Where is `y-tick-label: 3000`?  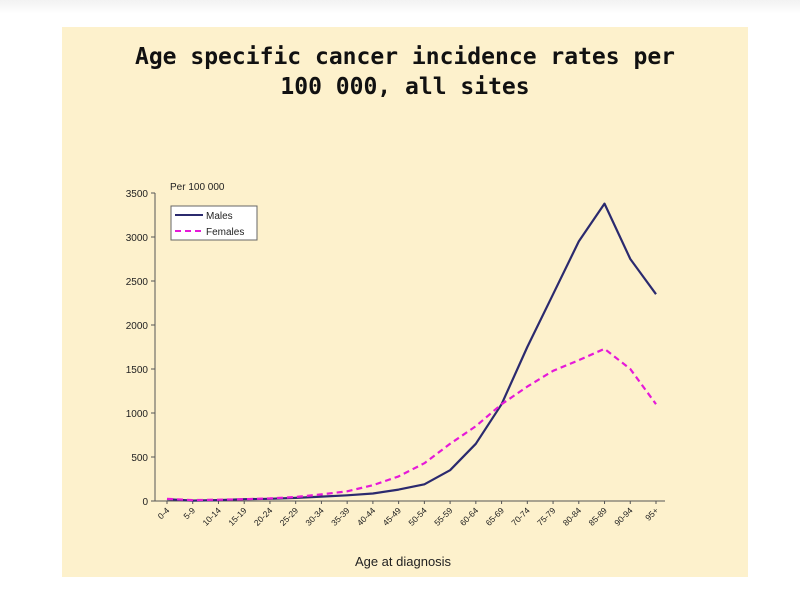
y-tick-label: 3000 is located at coordinates (137, 238).